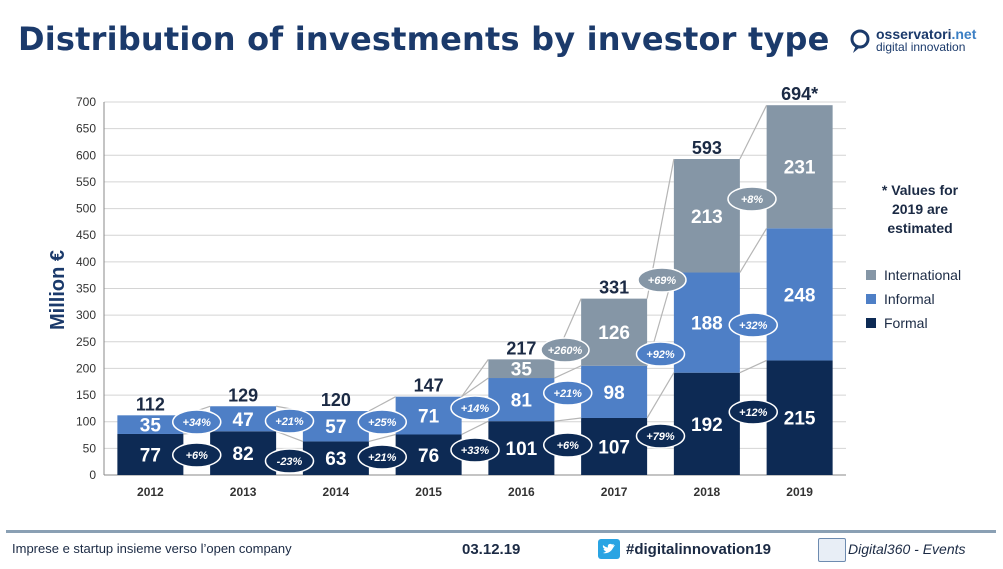 This screenshot has height=569, width=1003. What do you see at coordinates (919, 228) in the screenshot?
I see `estimate-note-line: estimated` at bounding box center [919, 228].